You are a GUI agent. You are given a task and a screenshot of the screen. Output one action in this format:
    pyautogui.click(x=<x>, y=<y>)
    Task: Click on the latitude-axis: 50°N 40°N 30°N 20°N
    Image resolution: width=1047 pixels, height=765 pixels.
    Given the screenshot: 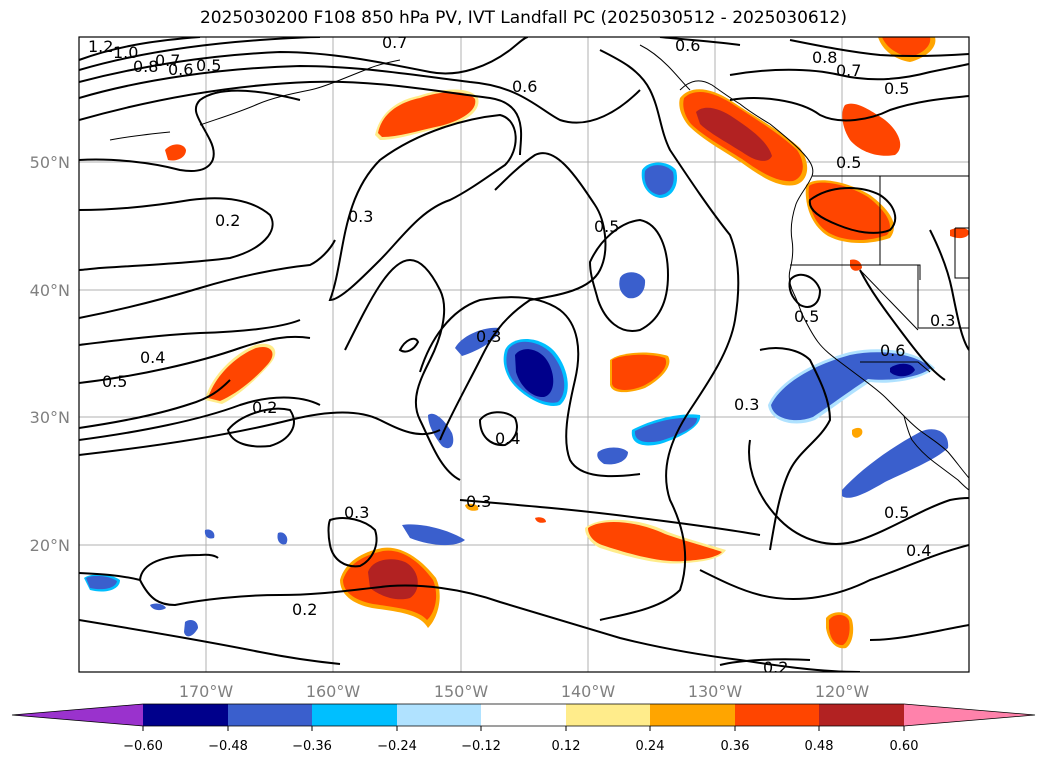 What is the action you would take?
    pyautogui.click(x=50, y=354)
    